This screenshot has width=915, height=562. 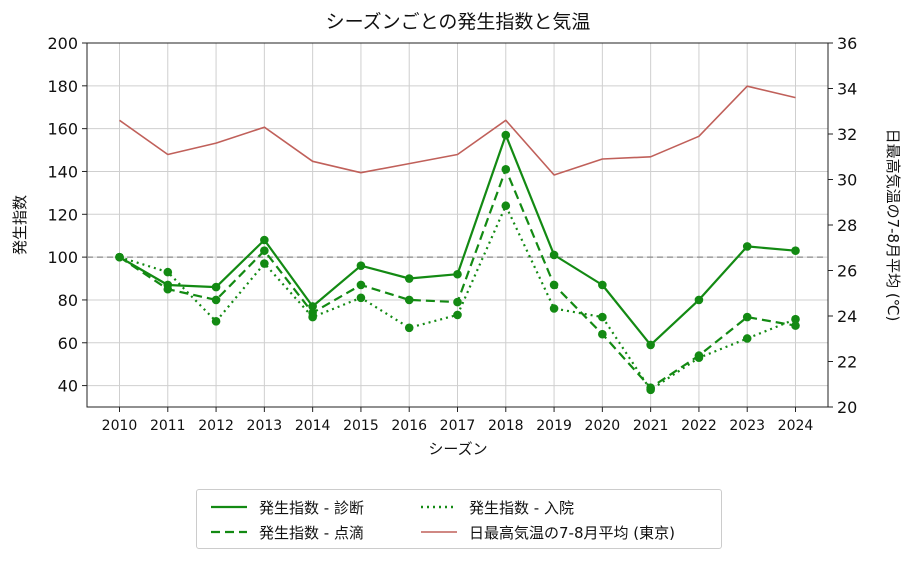 What do you see at coordinates (847, 316) in the screenshot?
I see `y-right-tick-label: 24` at bounding box center [847, 316].